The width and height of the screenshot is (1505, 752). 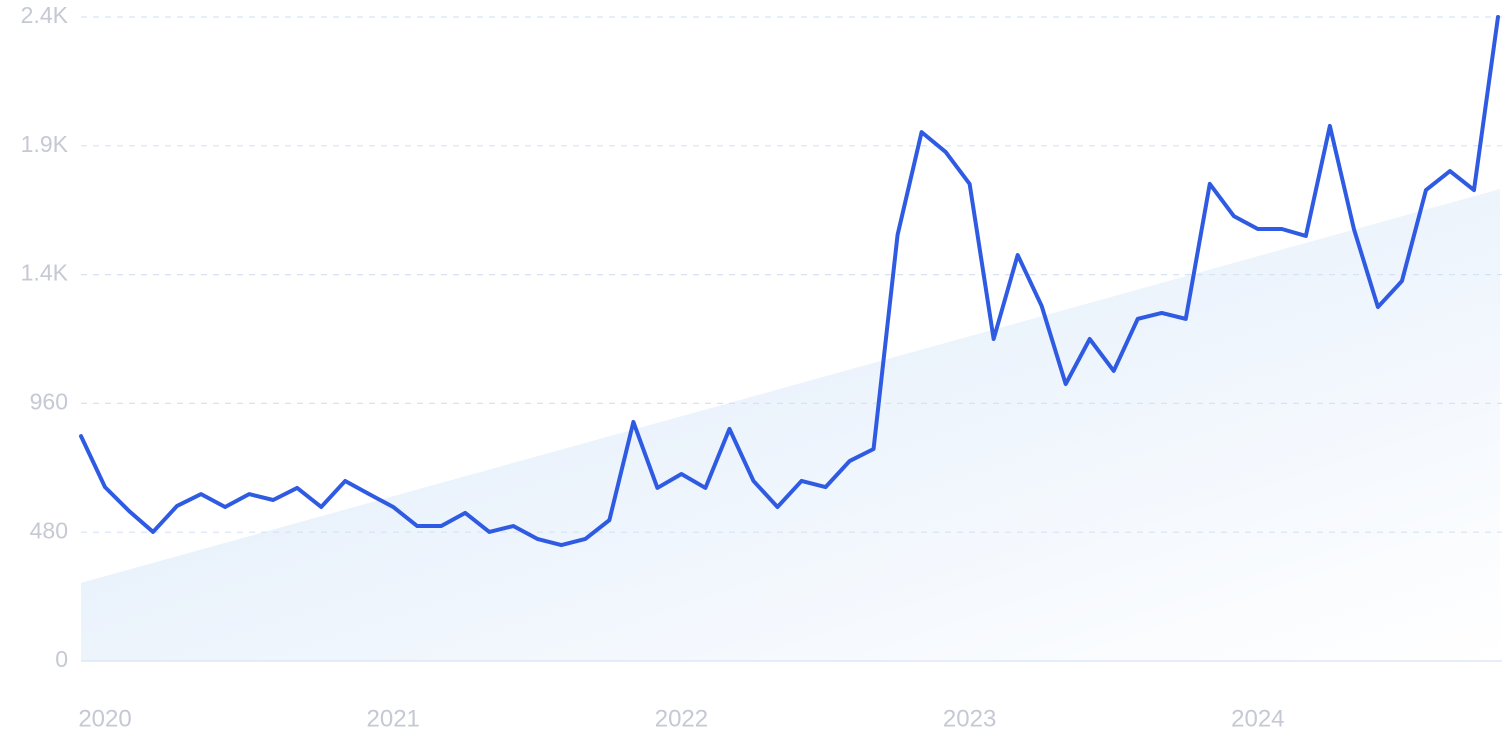 What do you see at coordinates (45, 15) in the screenshot?
I see `y-tick-label: 2.4K` at bounding box center [45, 15].